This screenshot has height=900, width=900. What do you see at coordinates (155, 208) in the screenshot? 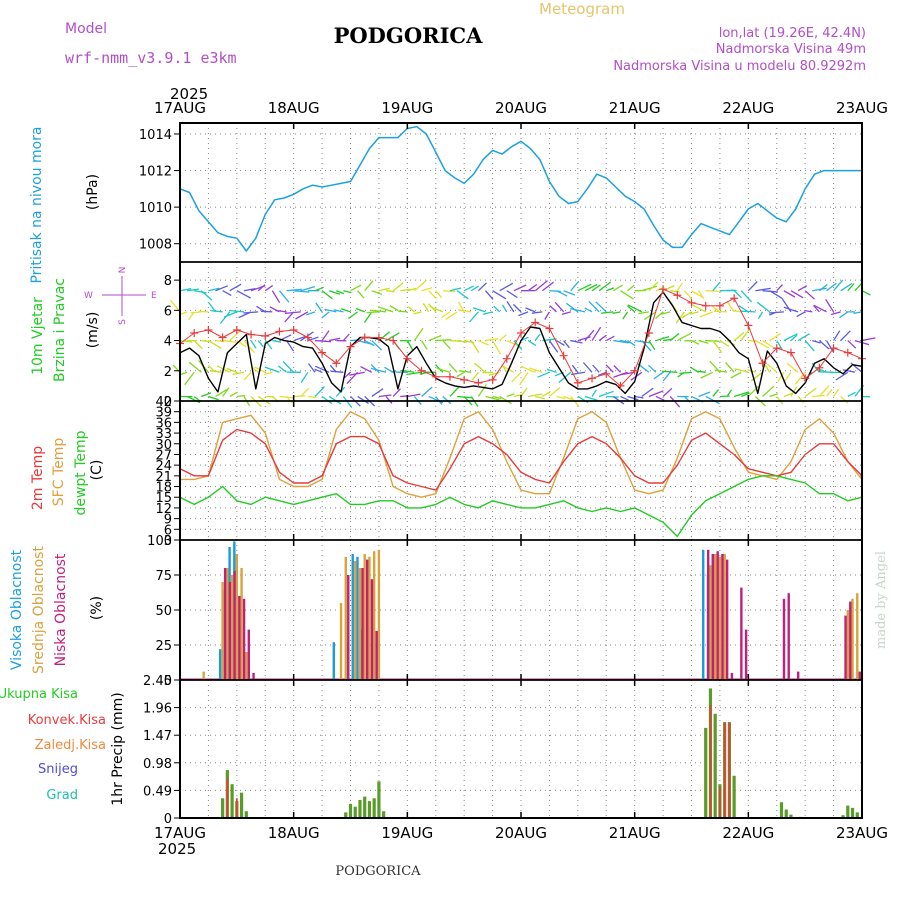
I see `pressure-ytick-label: 1010` at bounding box center [155, 208].